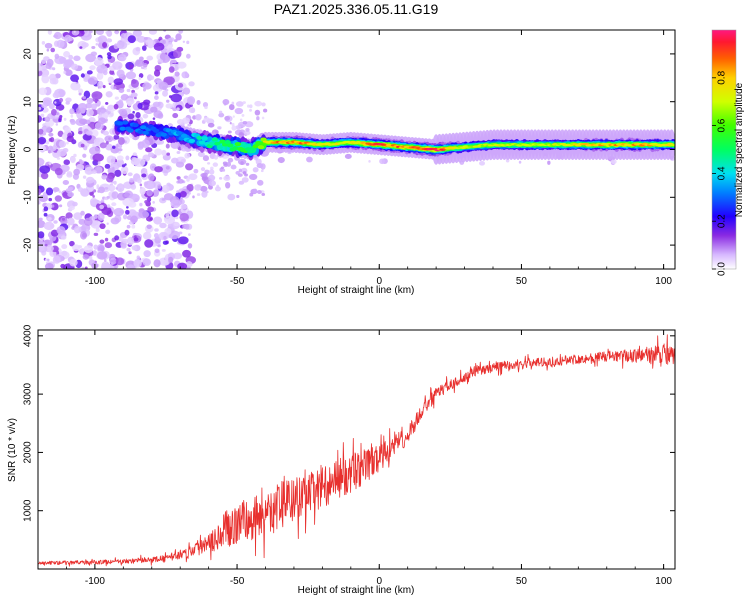  Describe the element at coordinates (663, 281) in the screenshot. I see `x-tick-label: 100` at that location.